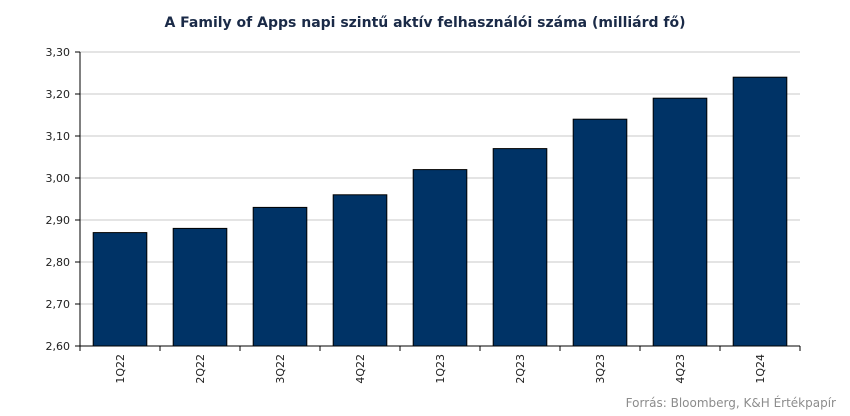 The width and height of the screenshot is (850, 416). I want to click on bar-1Q24, so click(760, 211).